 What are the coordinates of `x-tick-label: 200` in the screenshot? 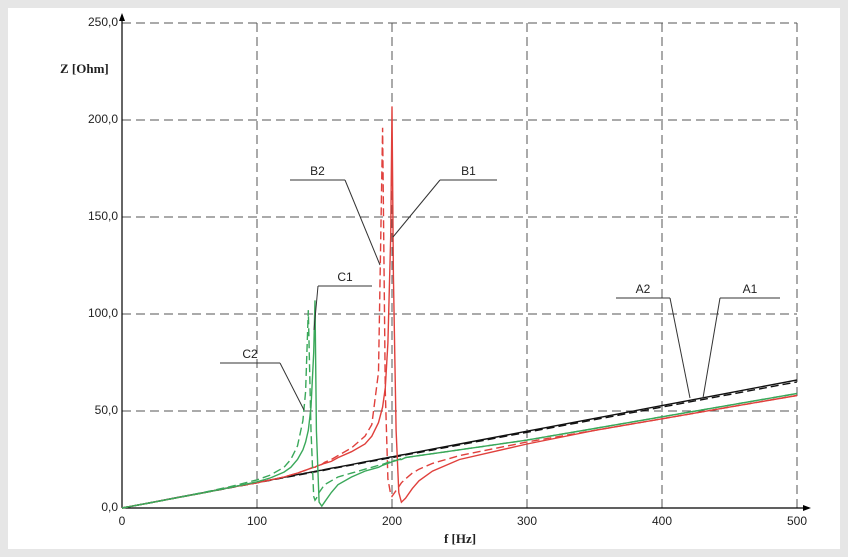 It's located at (392, 521).